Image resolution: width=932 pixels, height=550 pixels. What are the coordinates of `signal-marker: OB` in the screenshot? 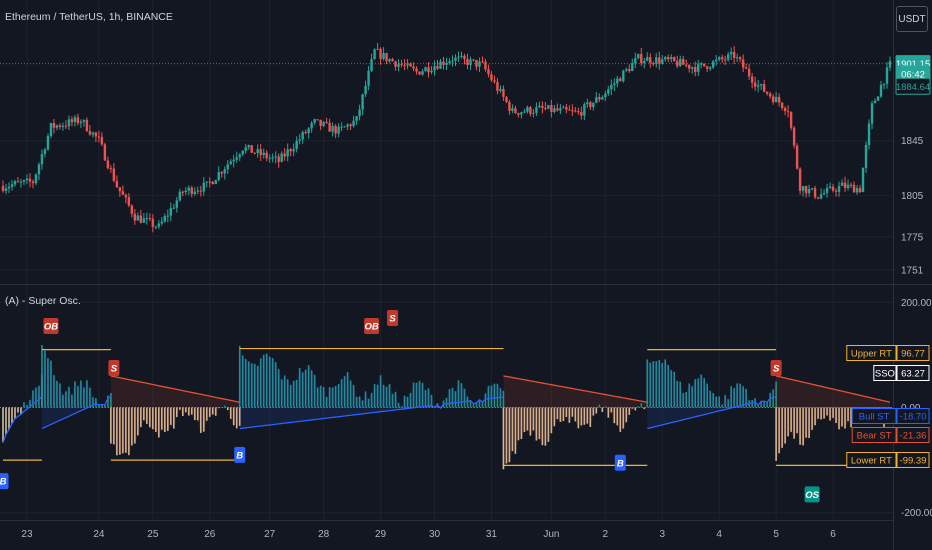 It's located at (372, 325).